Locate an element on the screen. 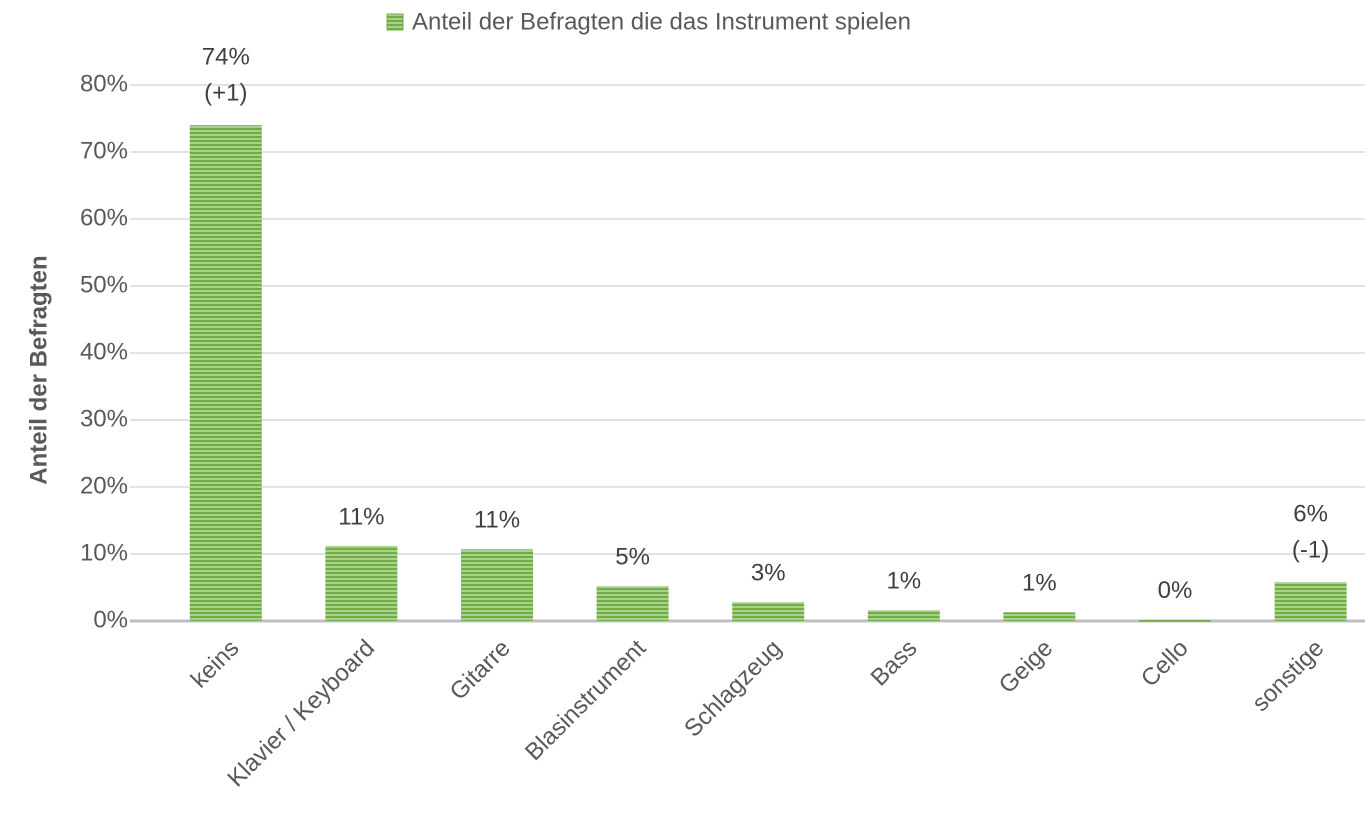 Image resolution: width=1365 pixels, height=830 pixels. data-label: 3% is located at coordinates (768, 573).